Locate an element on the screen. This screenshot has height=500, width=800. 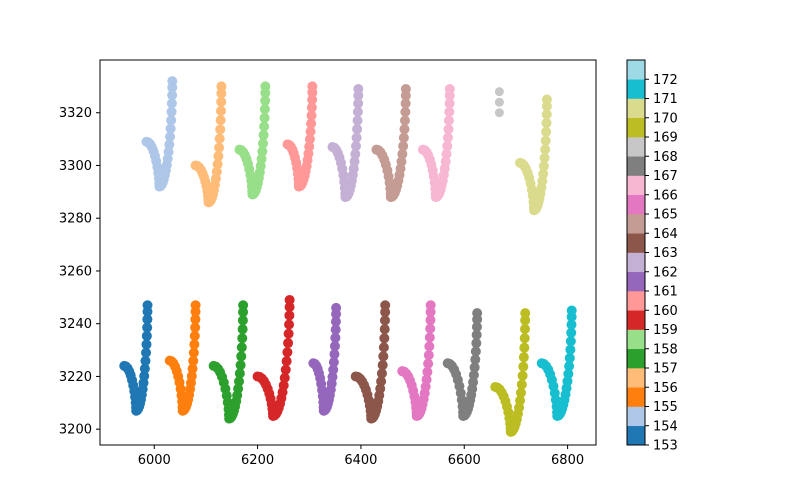
y-tick-label: 3320 is located at coordinates (75, 113).